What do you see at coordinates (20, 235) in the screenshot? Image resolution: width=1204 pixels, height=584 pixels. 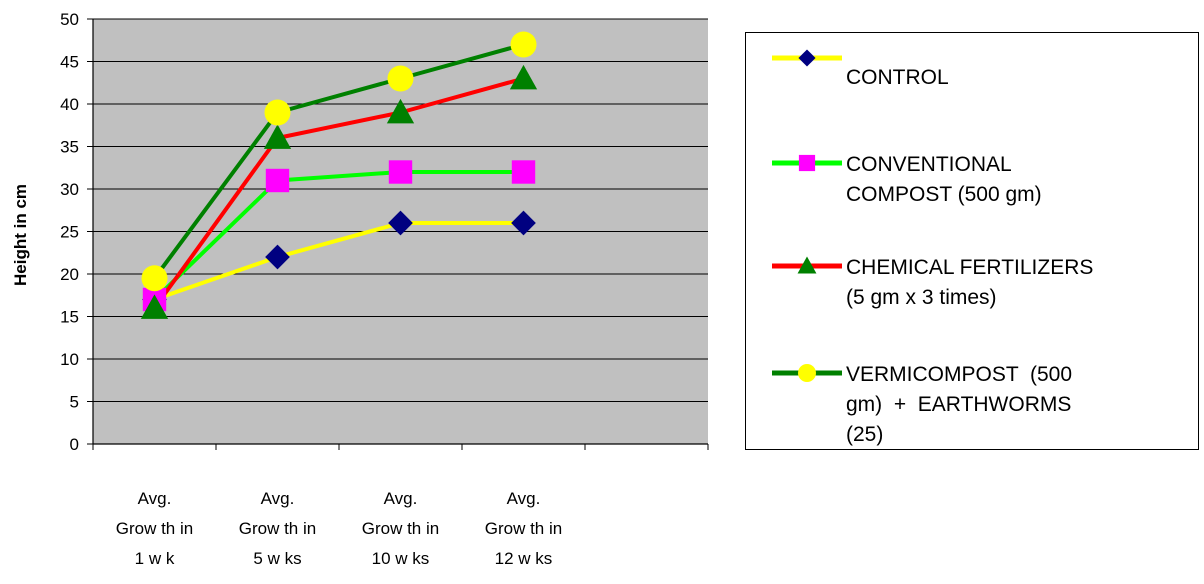 I see `y-axis-label: Height in cm` at bounding box center [20, 235].